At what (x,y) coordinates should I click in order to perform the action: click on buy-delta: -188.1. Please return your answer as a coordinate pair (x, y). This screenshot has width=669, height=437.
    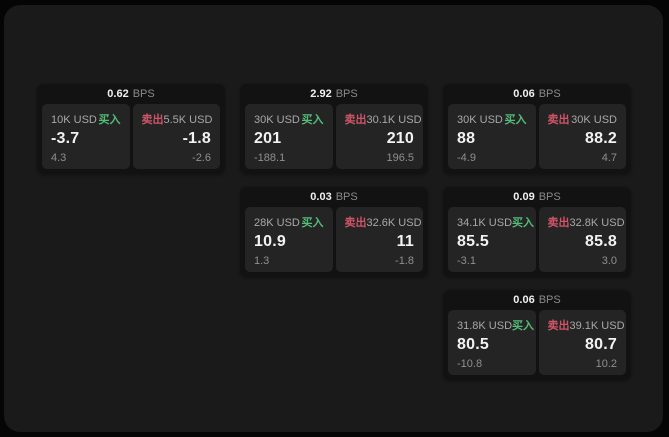
    Looking at the image, I should click on (270, 158).